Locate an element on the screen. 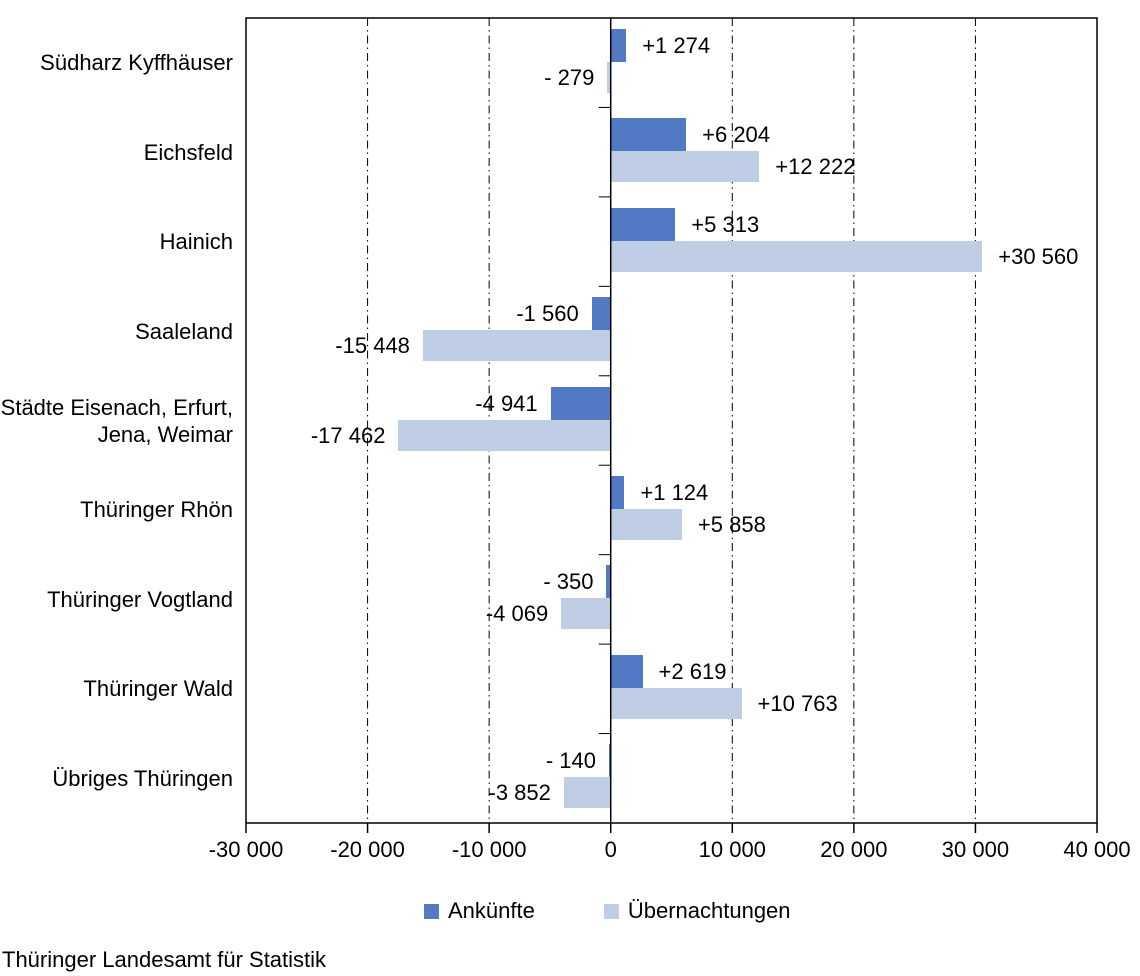  value-label: - 350 is located at coordinates (568, 582).